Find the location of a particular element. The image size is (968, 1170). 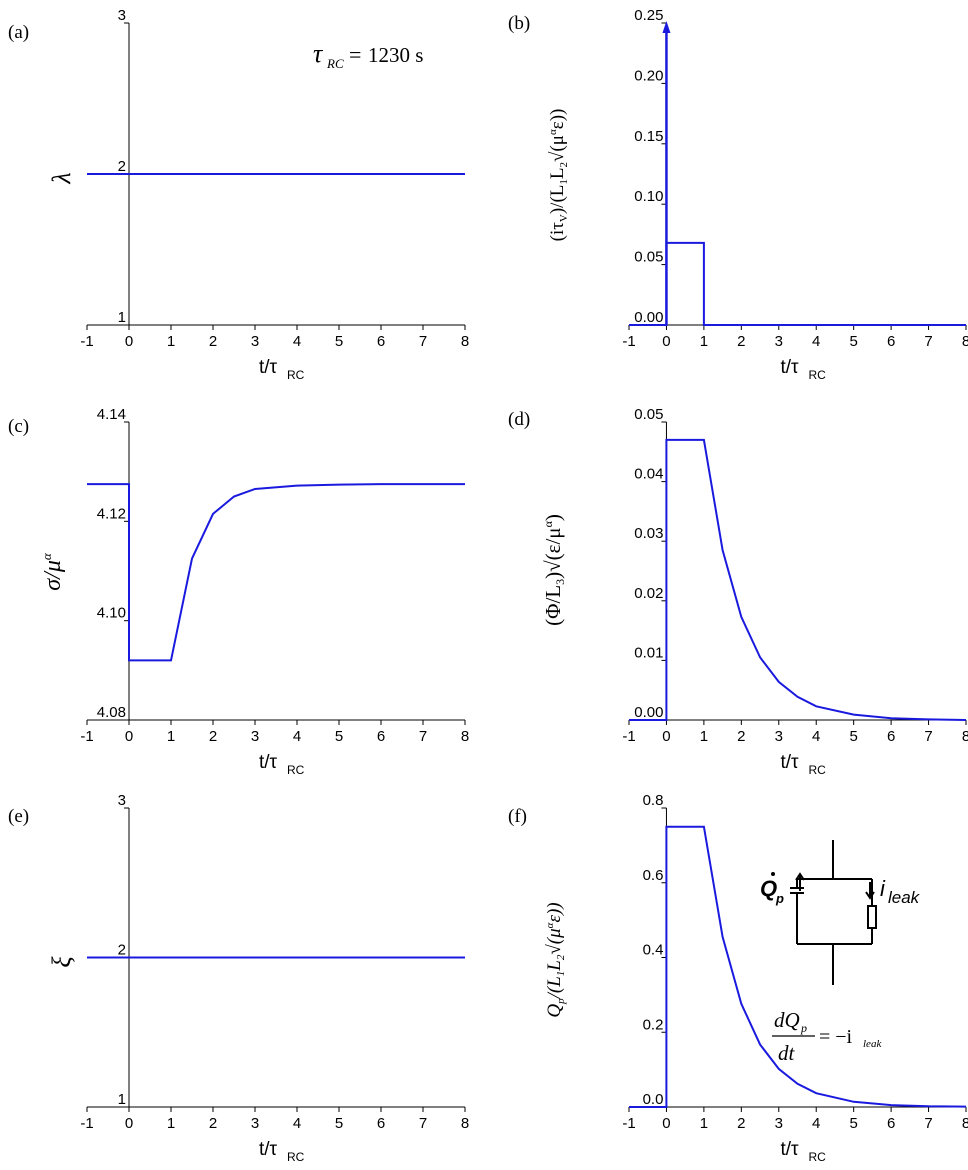

x-tick-label-b: 0 is located at coordinates (666, 341).